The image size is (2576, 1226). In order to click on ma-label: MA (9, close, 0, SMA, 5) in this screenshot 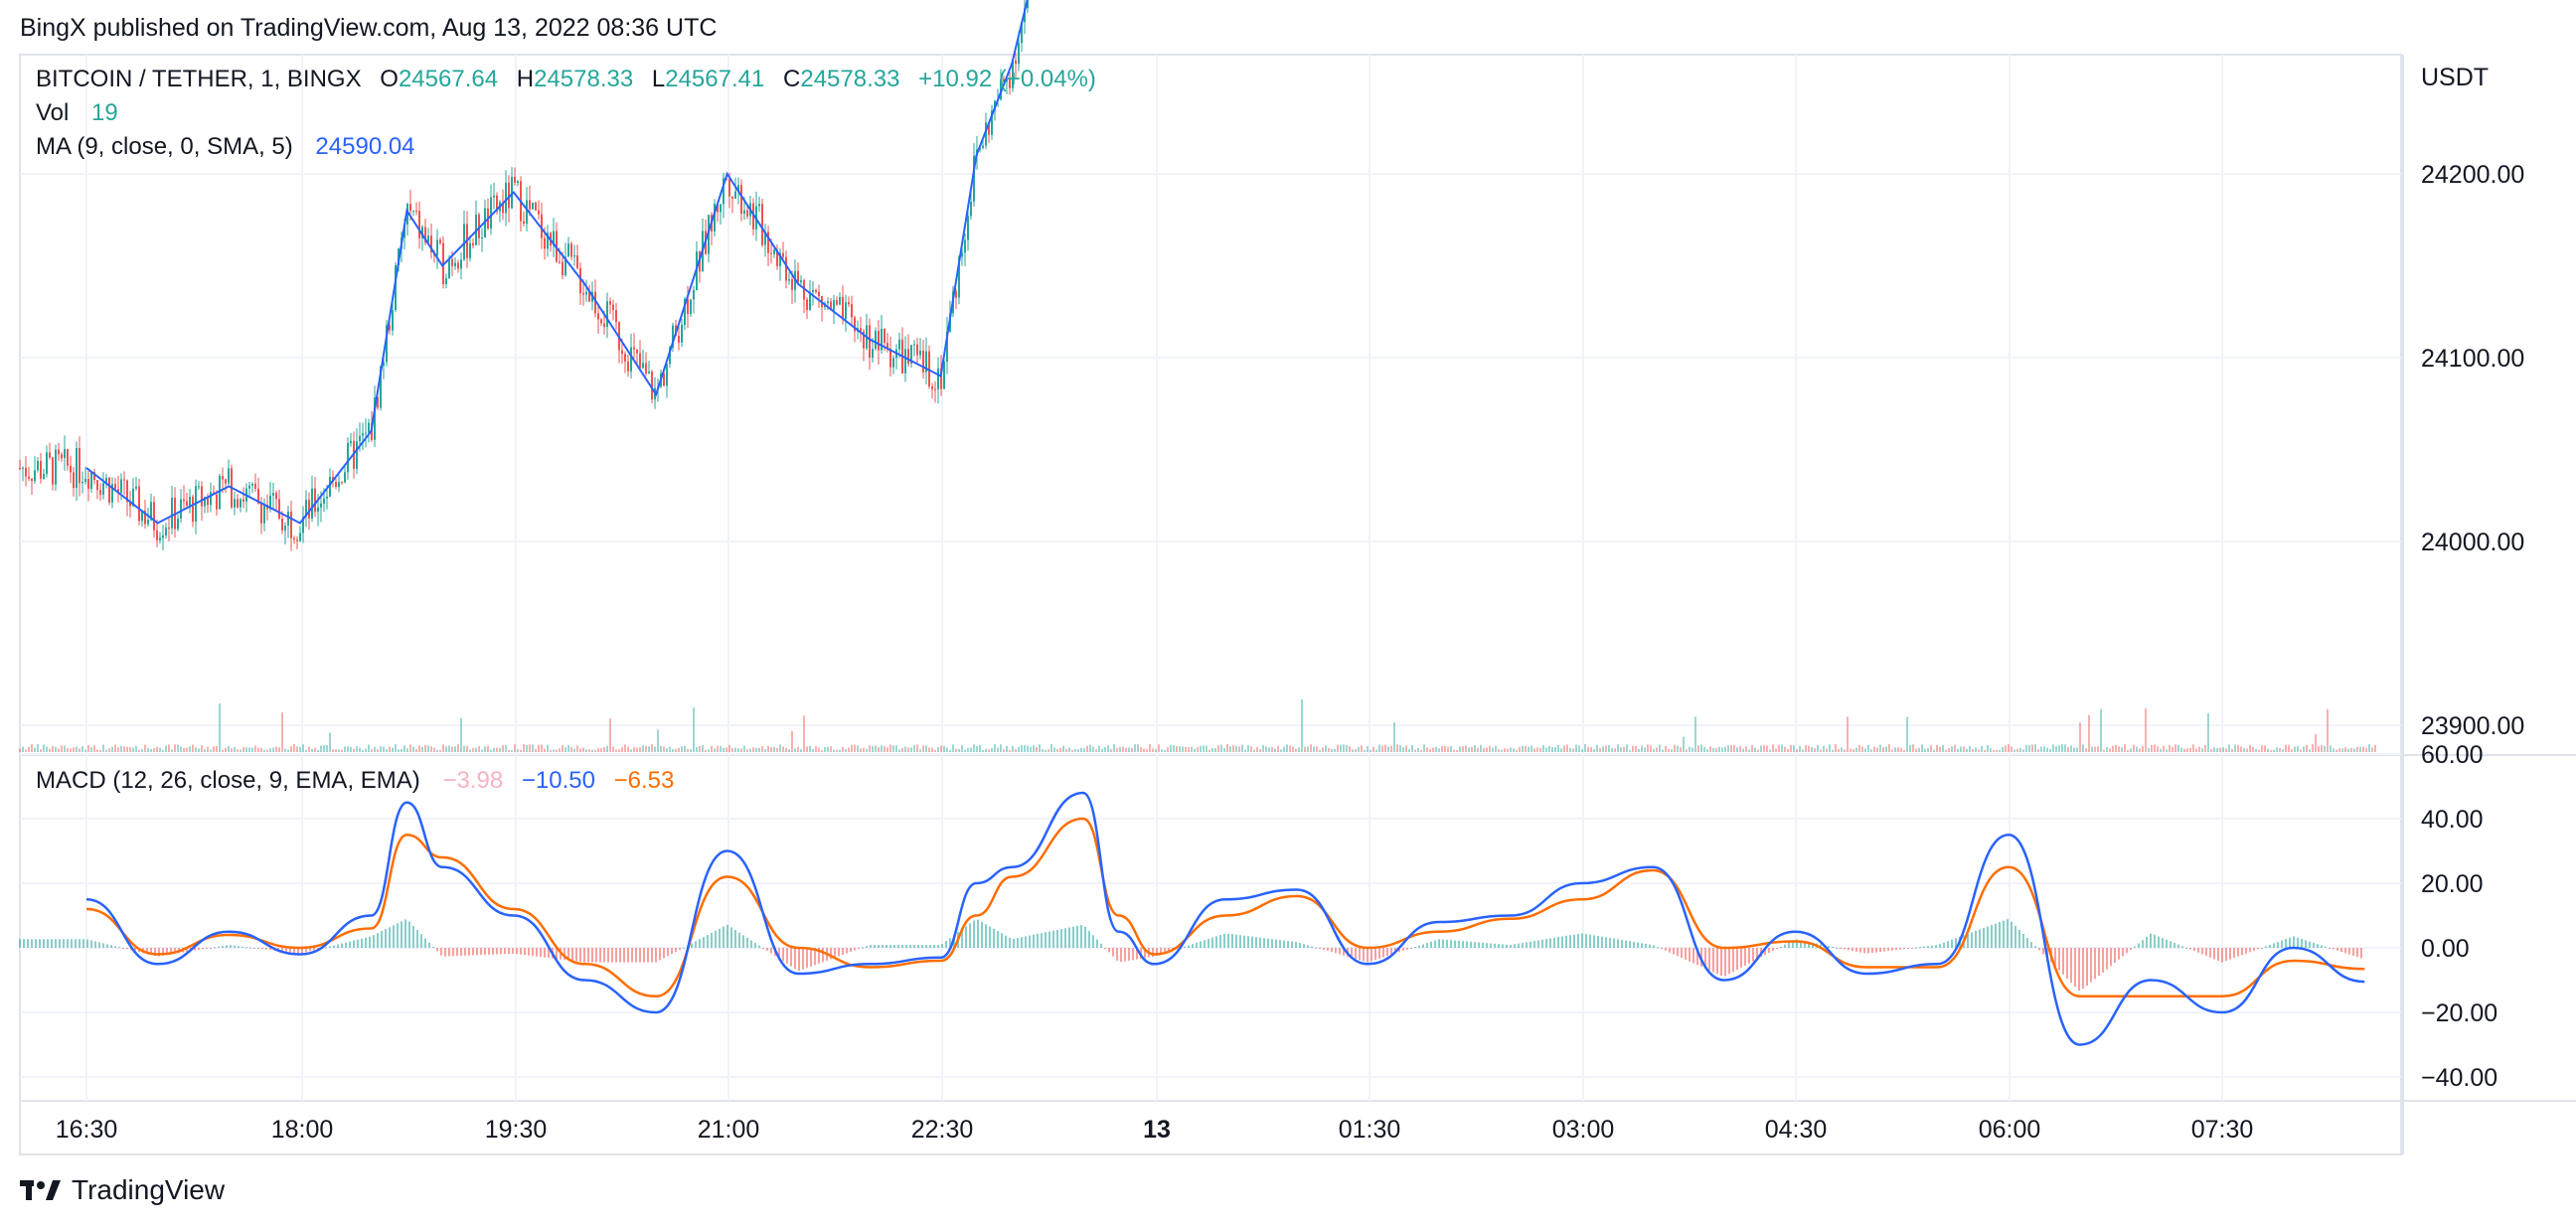, I will do `click(164, 146)`.